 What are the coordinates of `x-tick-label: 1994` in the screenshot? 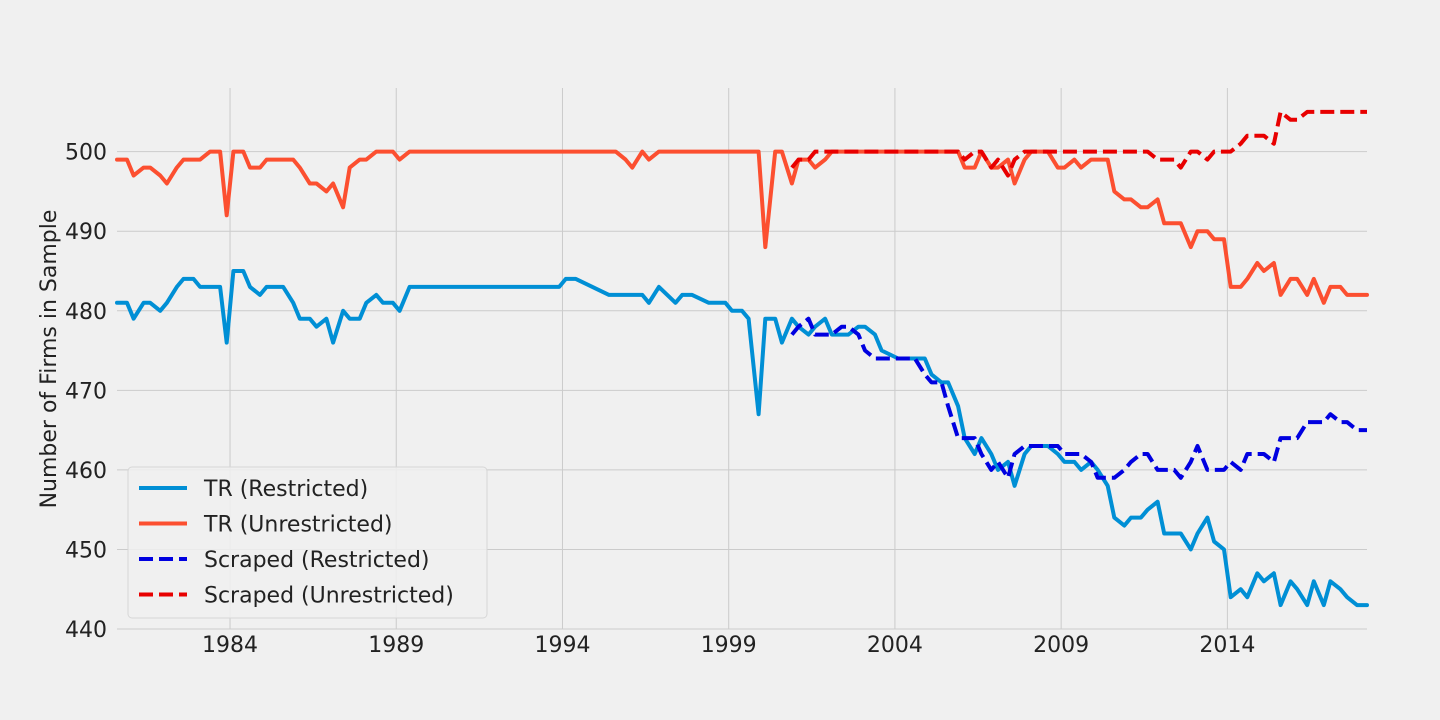 It's located at (562, 645).